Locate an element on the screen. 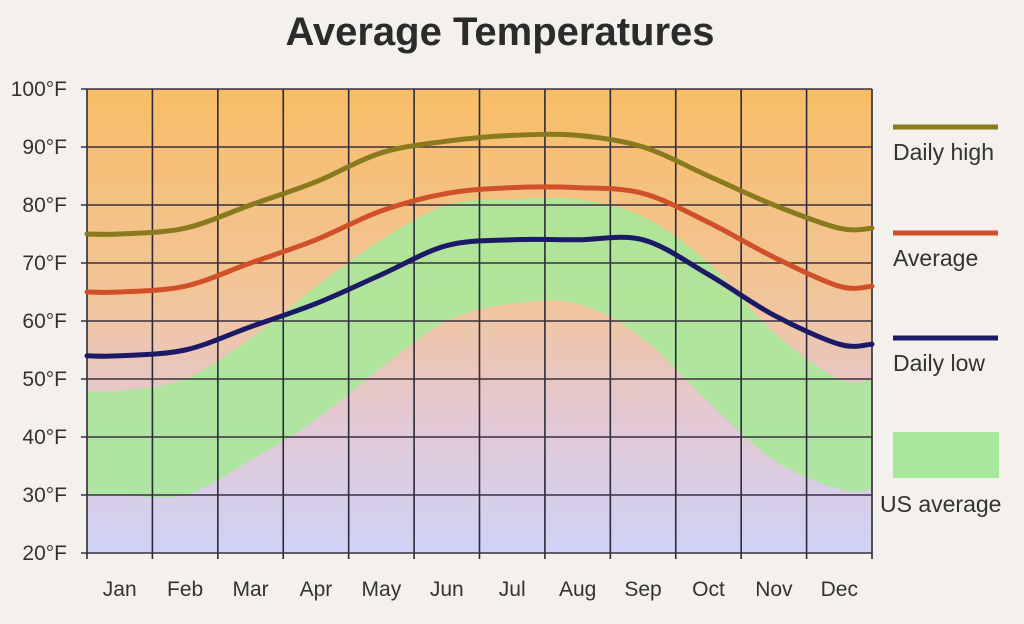 The width and height of the screenshot is (1024, 624). x-tick-label: Sep is located at coordinates (642, 589).